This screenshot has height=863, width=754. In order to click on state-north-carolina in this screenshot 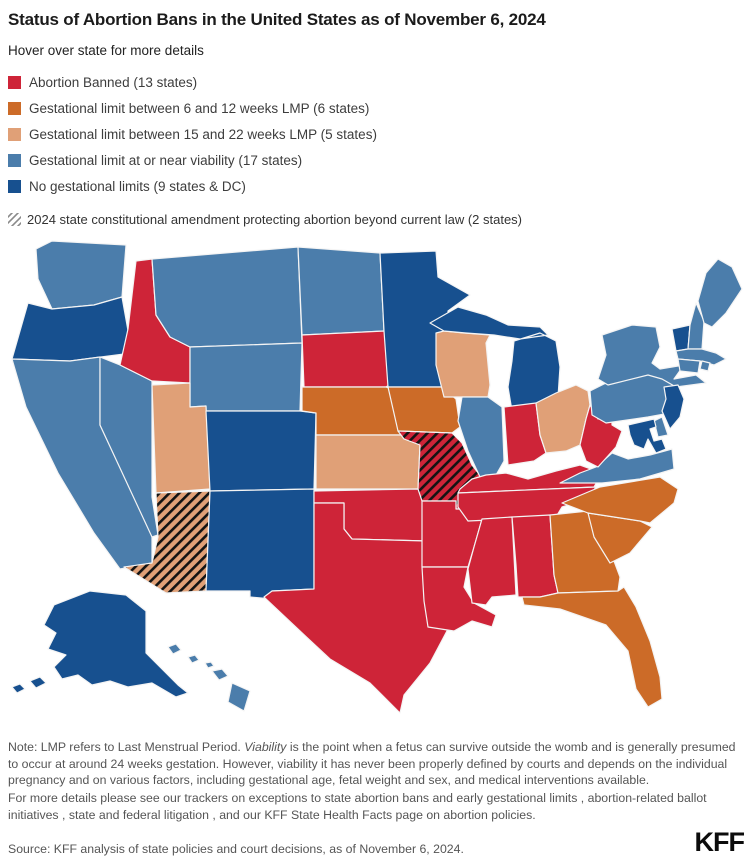, I will do `click(620, 500)`.